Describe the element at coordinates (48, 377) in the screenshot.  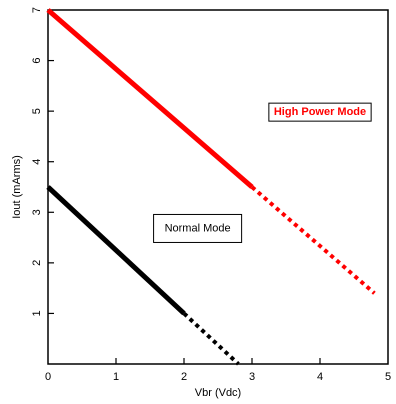
I see `x-tick-label: 0` at that location.